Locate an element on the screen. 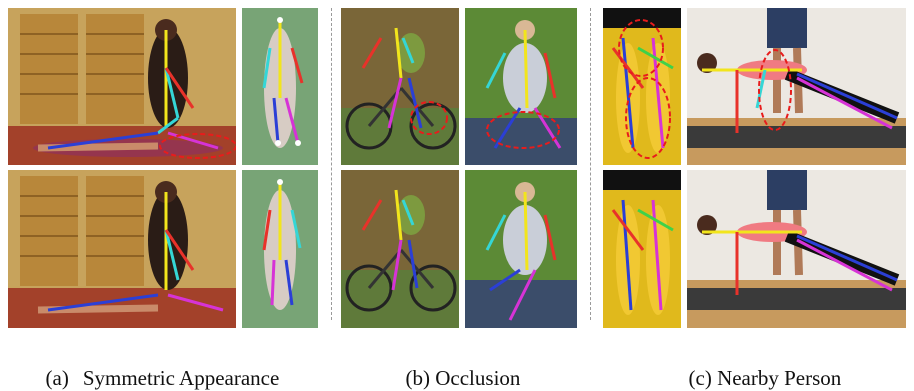 The width and height of the screenshot is (914, 391). group-divider-bc is located at coordinates (590, 164).